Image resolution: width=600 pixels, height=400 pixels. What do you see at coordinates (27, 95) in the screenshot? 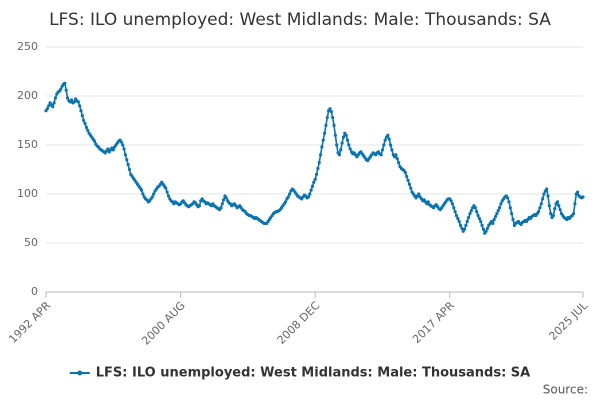
I see `y-tick-label: 200` at bounding box center [27, 95].